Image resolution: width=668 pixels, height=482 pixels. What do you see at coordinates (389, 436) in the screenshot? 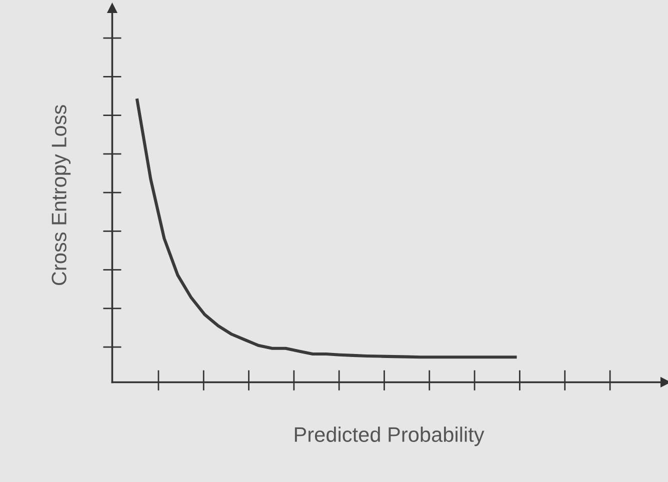
I see `x-axis-title: Predicted Probability` at bounding box center [389, 436].